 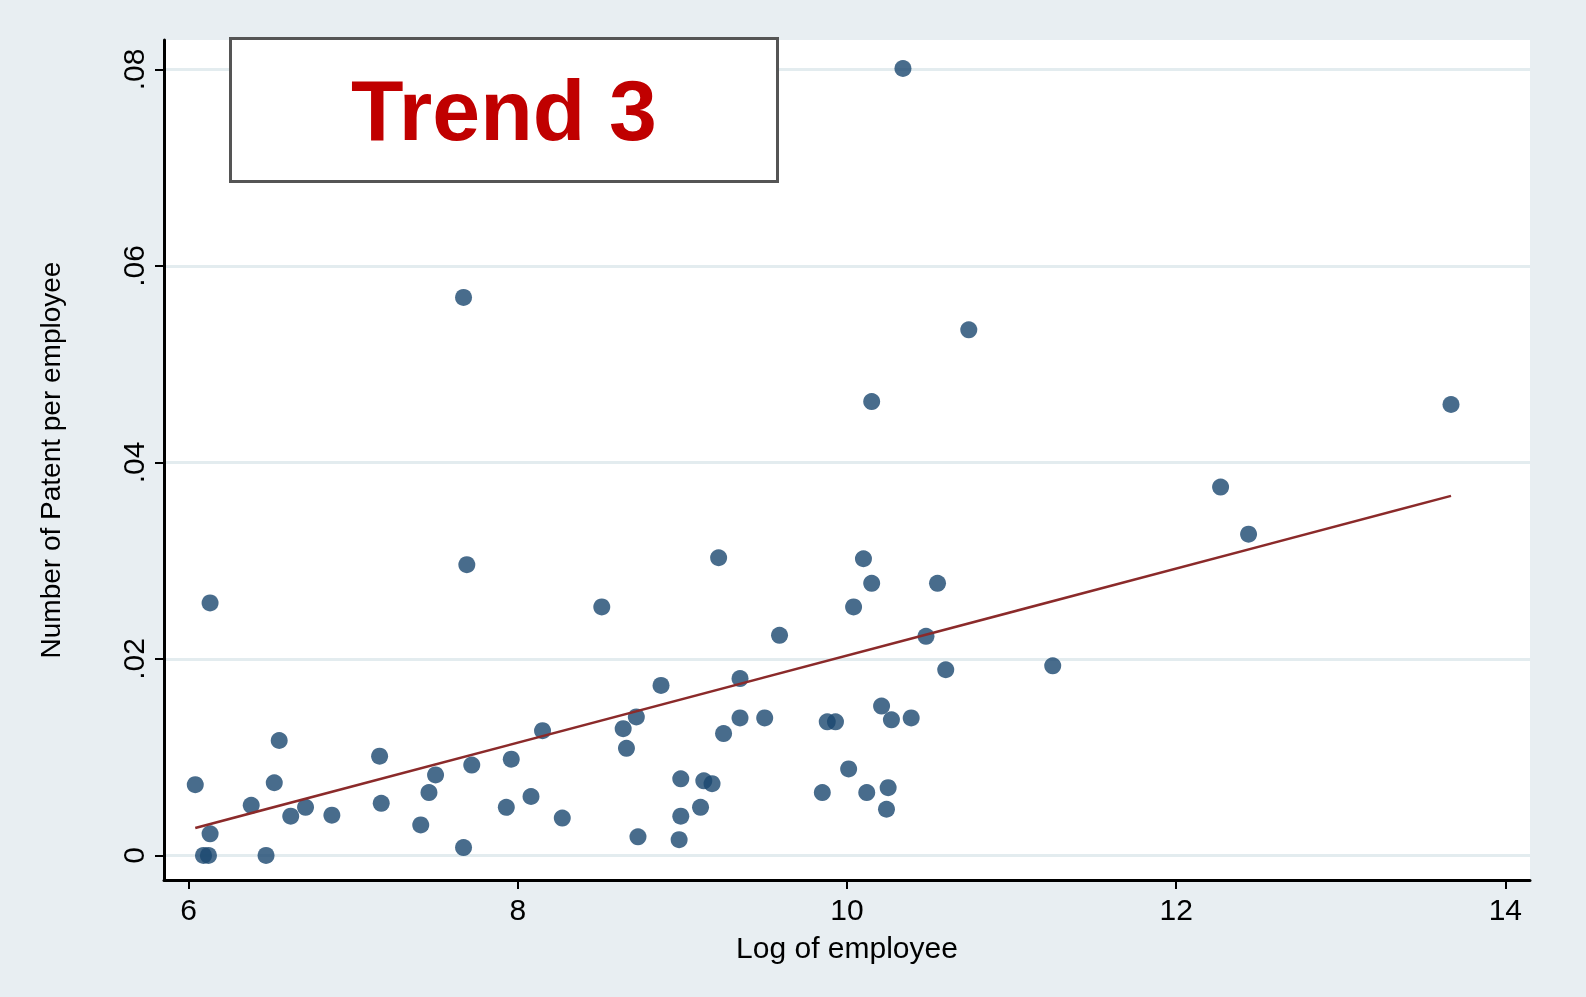 I want to click on y-tick-label: .02, so click(x=133, y=659).